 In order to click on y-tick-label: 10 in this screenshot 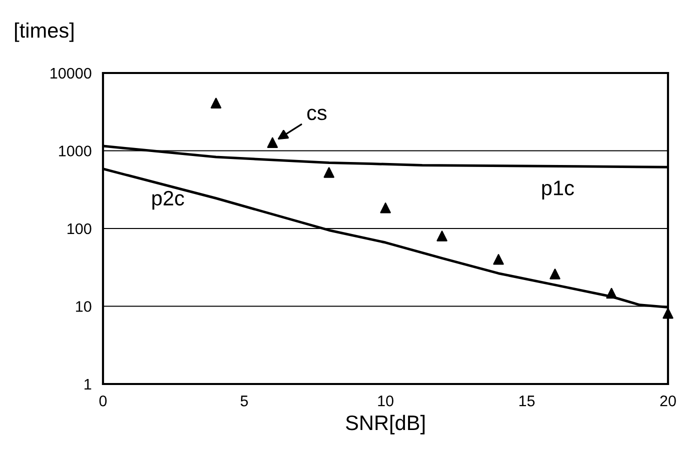, I will do `click(84, 306)`.